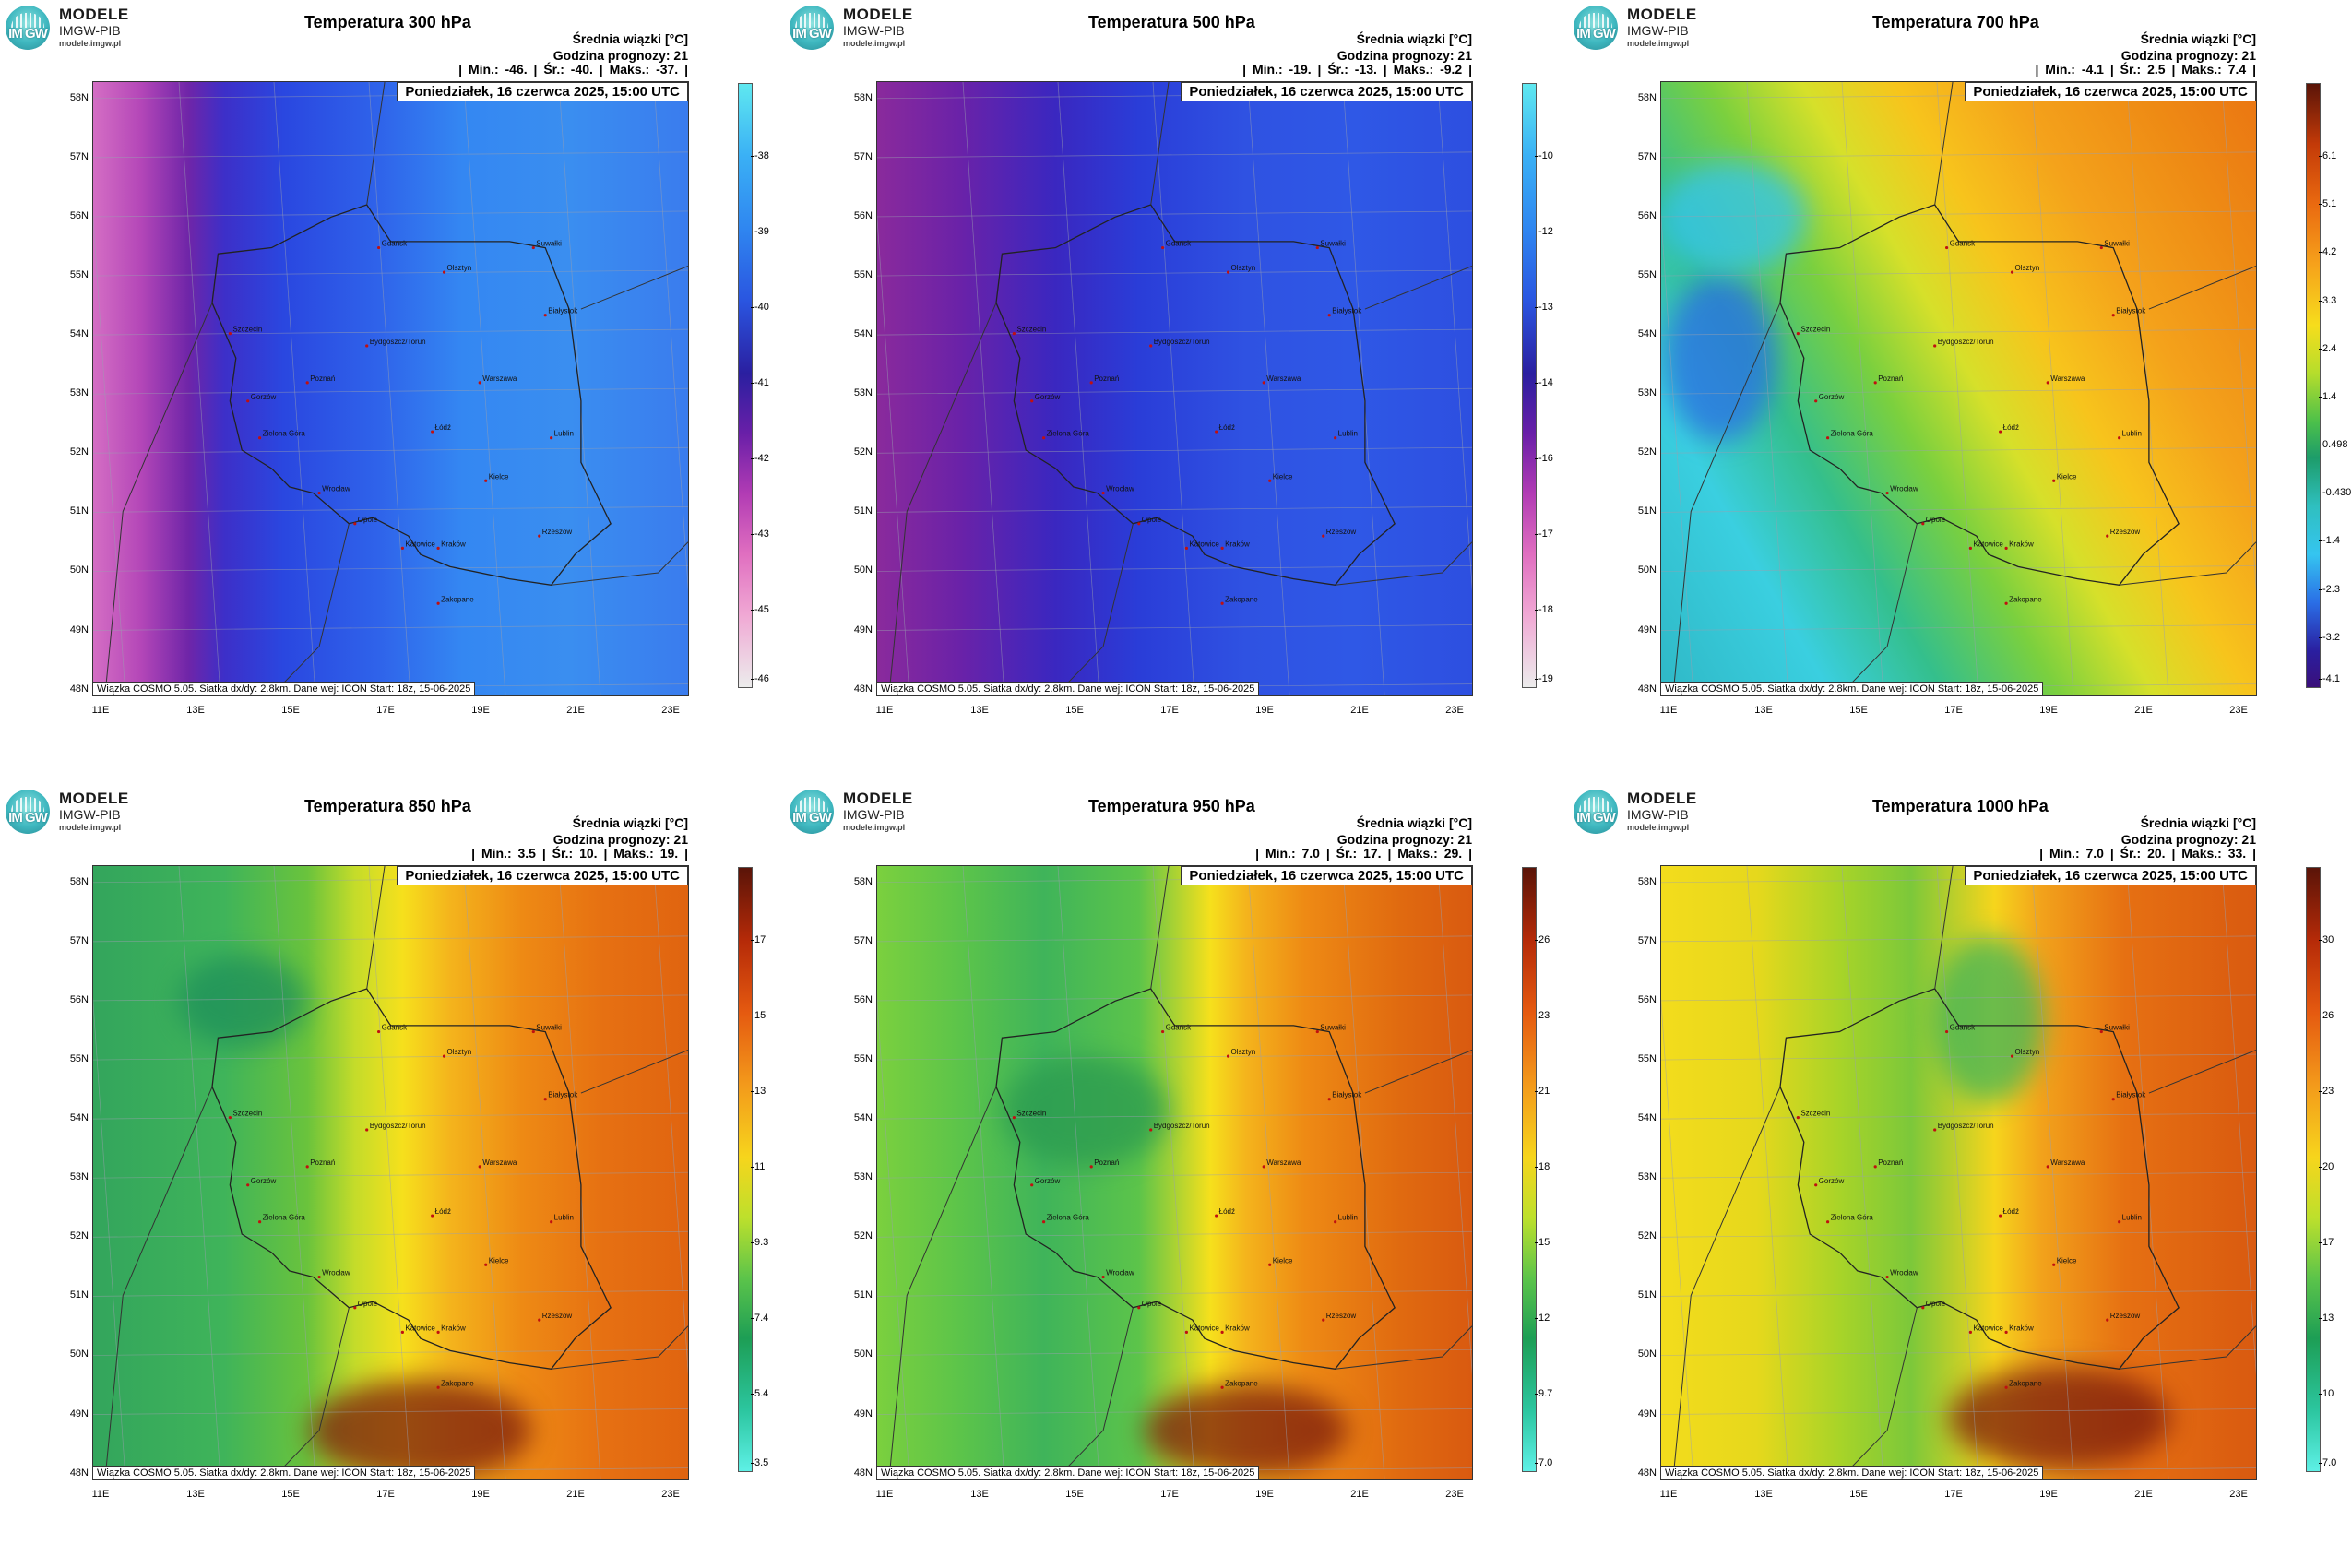  What do you see at coordinates (1341, 1316) in the screenshot?
I see `city-label: Rzeszów` at bounding box center [1341, 1316].